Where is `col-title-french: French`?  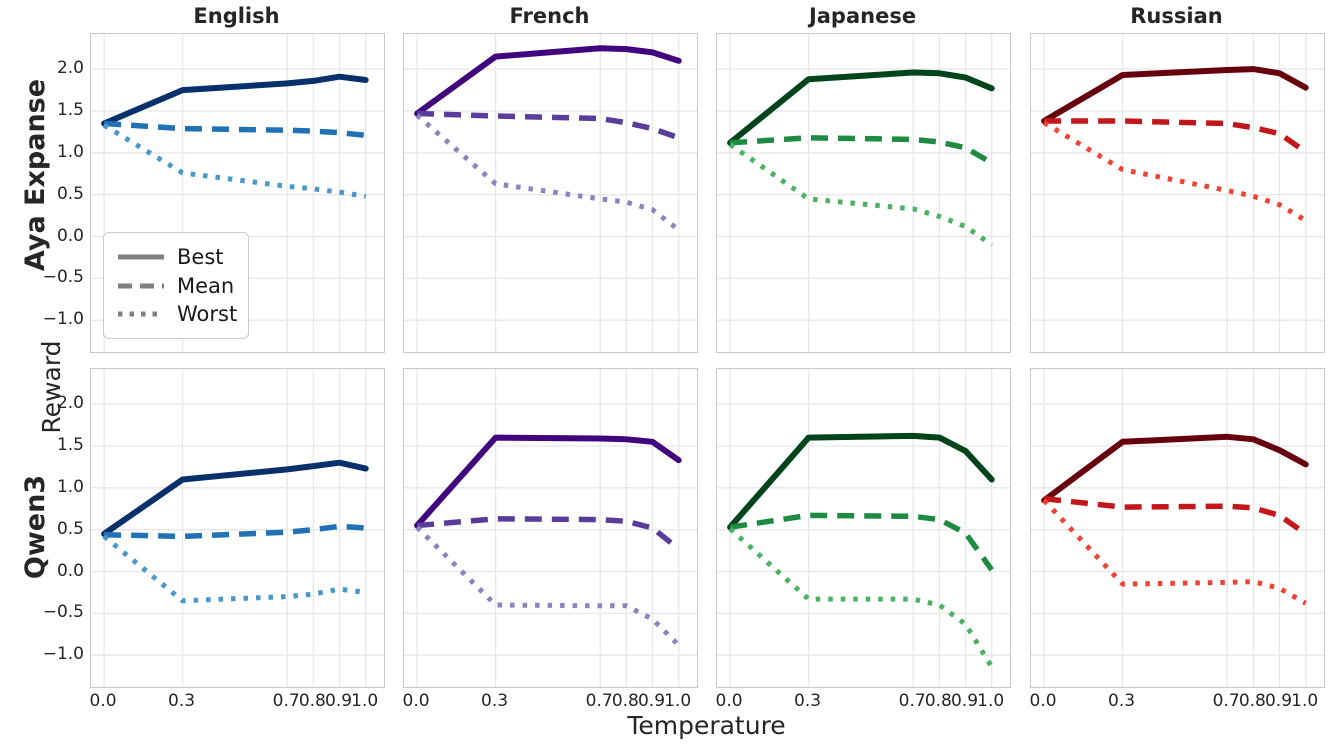 col-title-french: French is located at coordinates (549, 16).